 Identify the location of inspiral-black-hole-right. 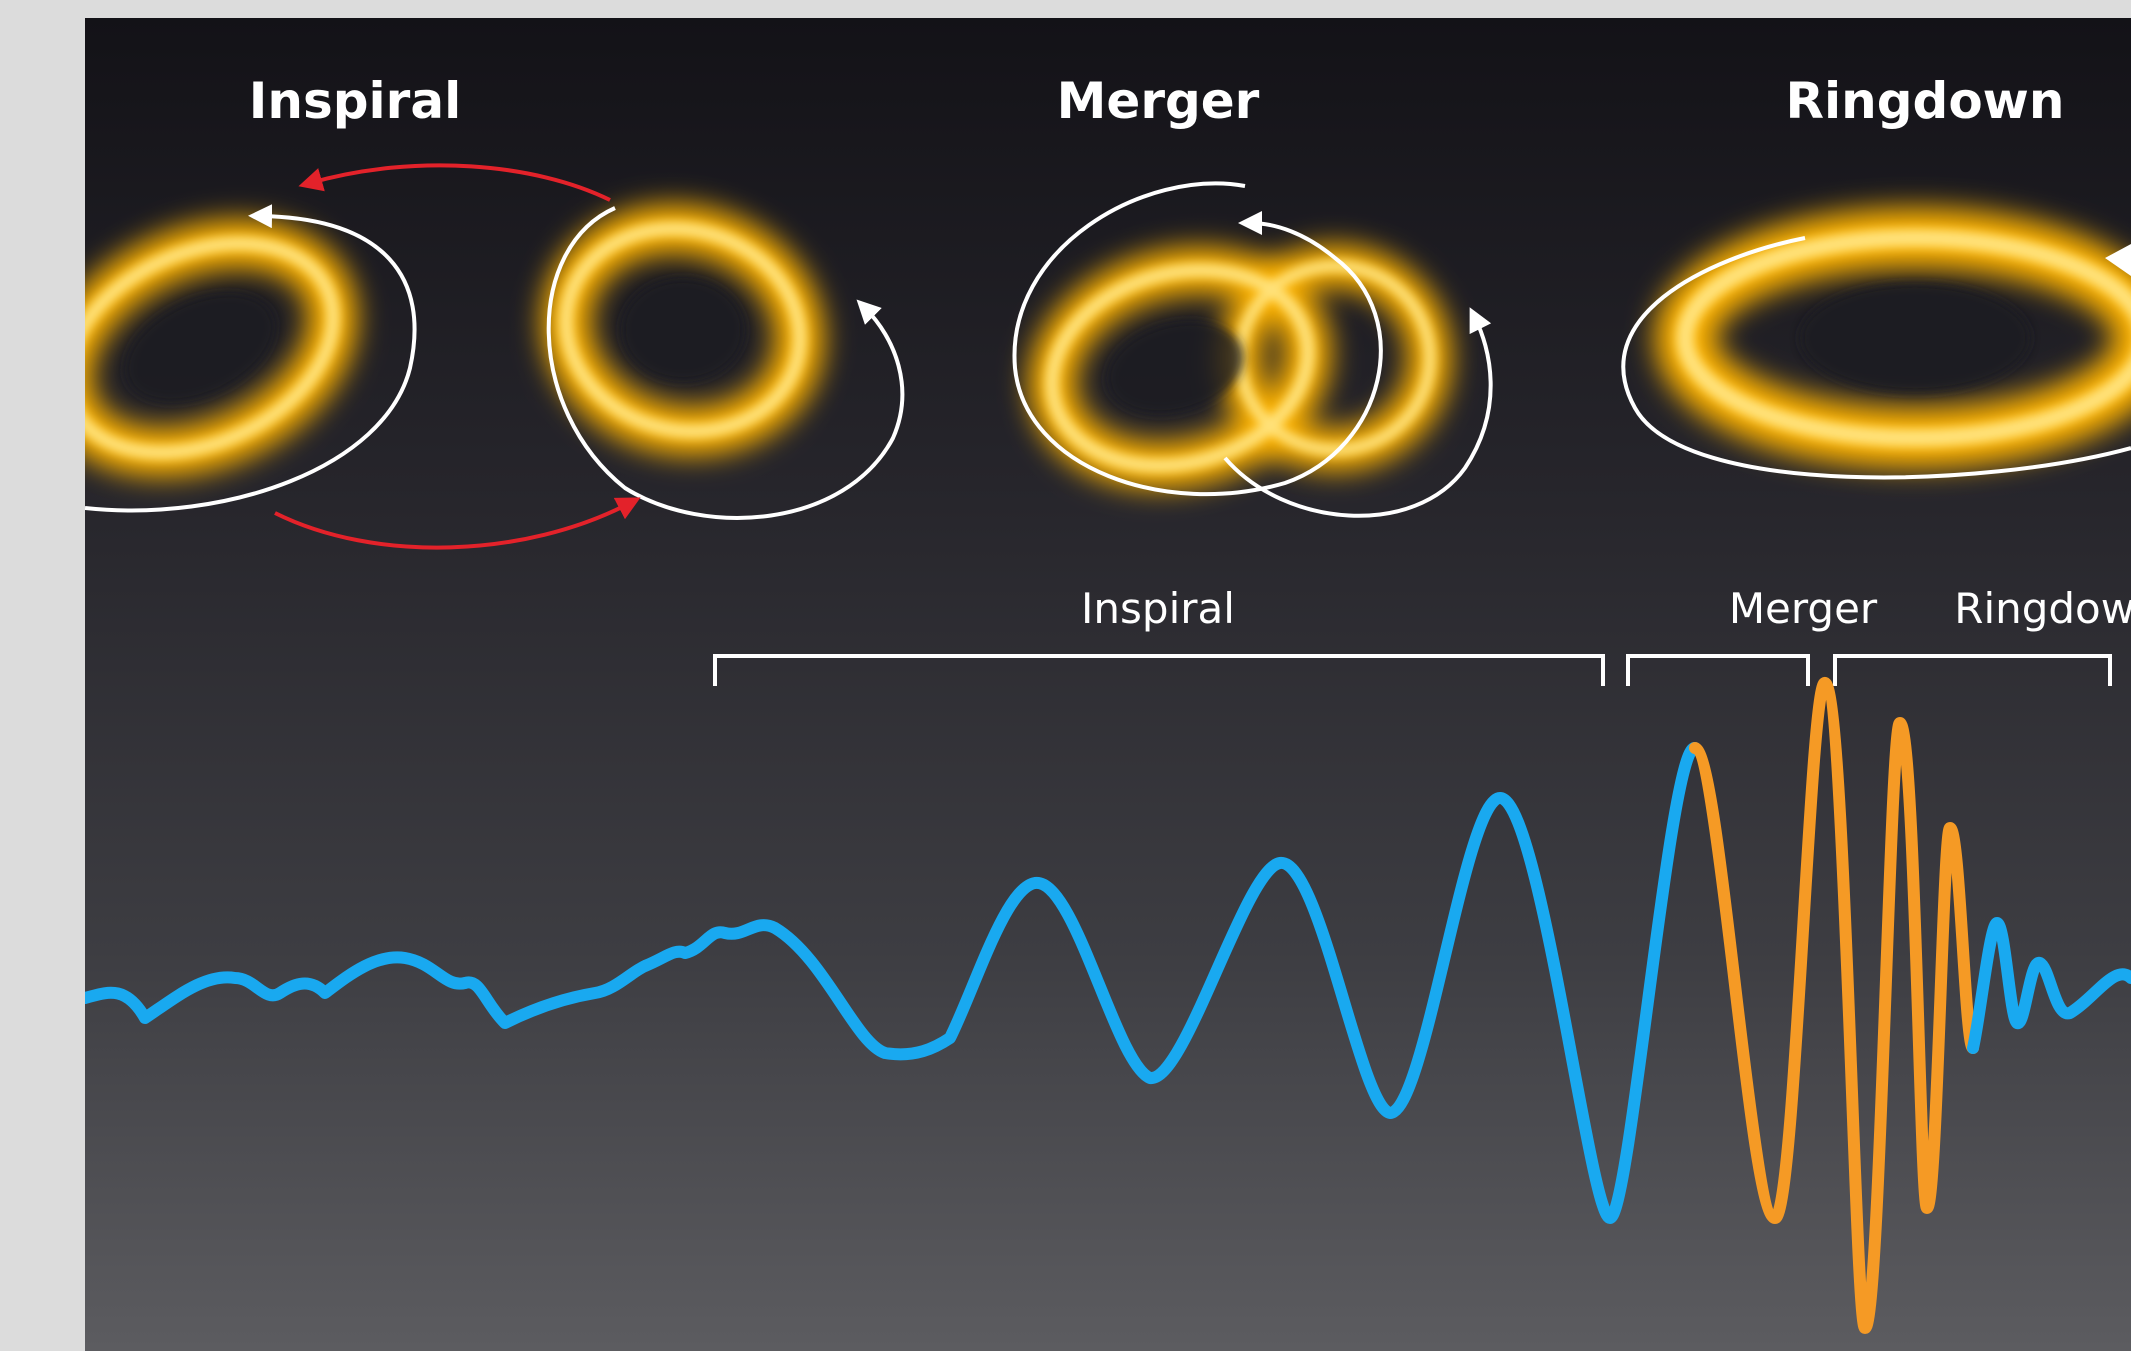
(683, 330).